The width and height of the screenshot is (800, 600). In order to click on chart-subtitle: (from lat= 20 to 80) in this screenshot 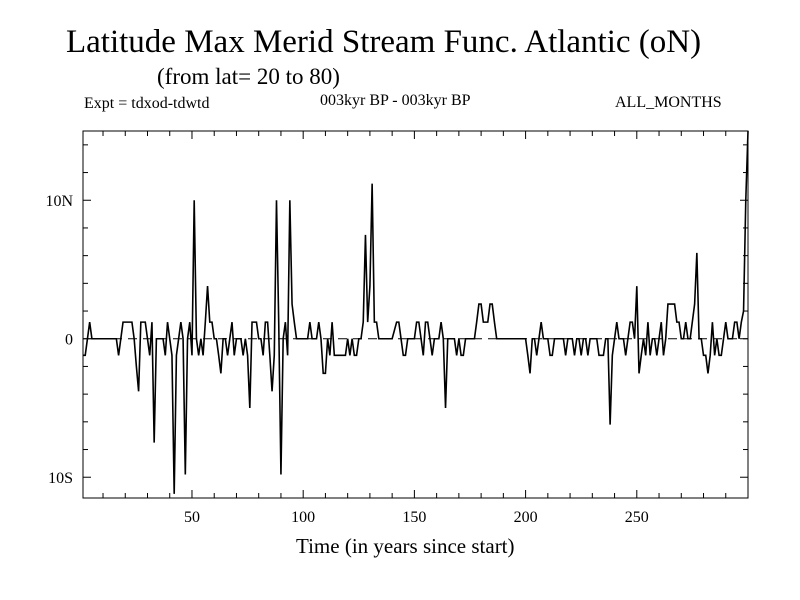, I will do `click(248, 76)`.